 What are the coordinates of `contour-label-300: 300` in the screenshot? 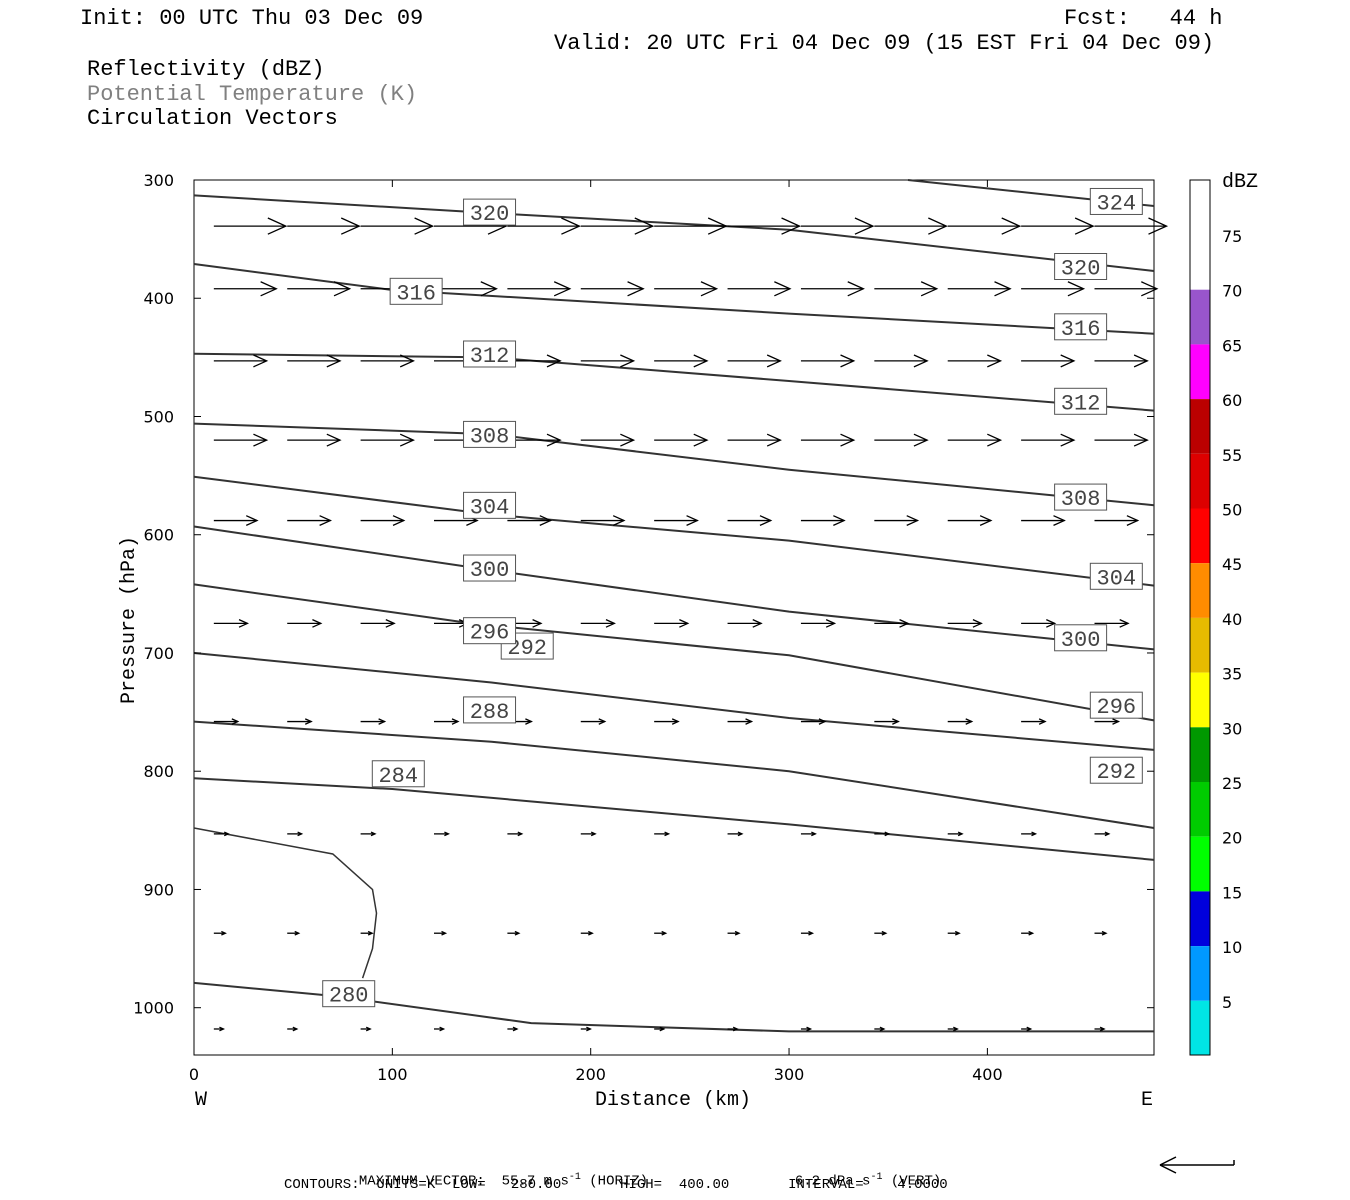 It's located at (1081, 640).